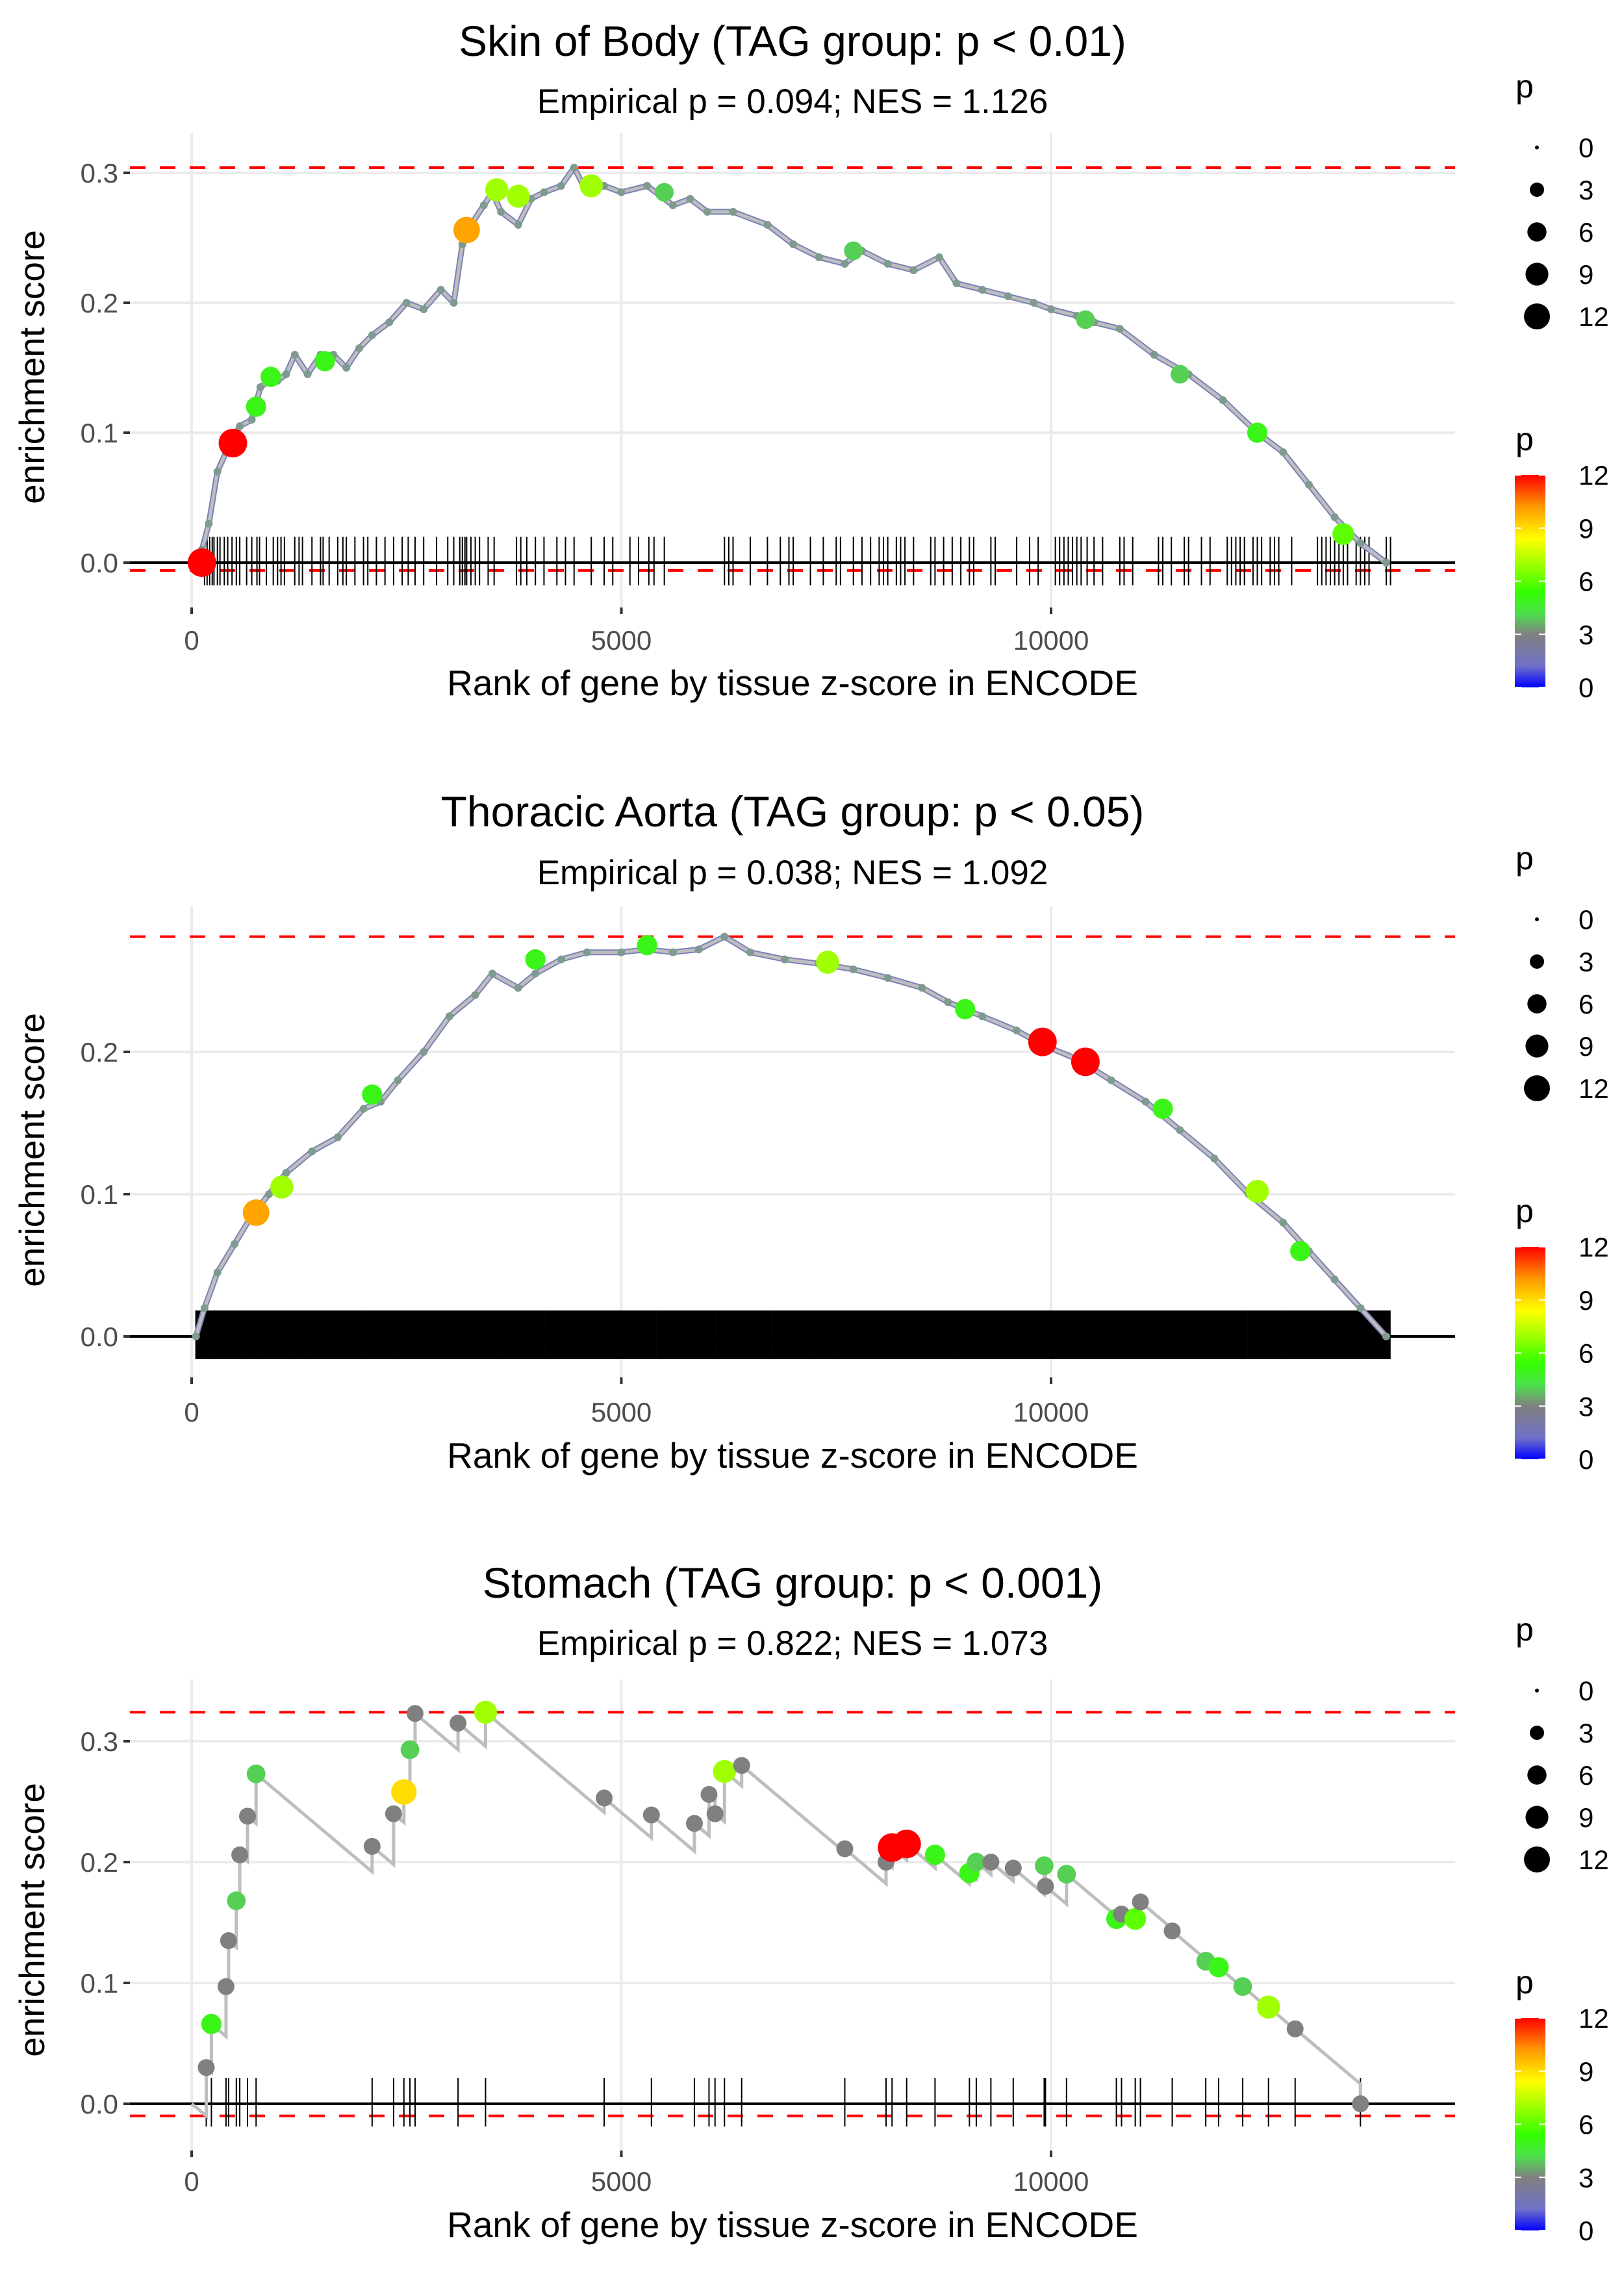 This screenshot has width=1624, height=2274. What do you see at coordinates (99, 1337) in the screenshot?
I see `y-tick-label: 0.0` at bounding box center [99, 1337].